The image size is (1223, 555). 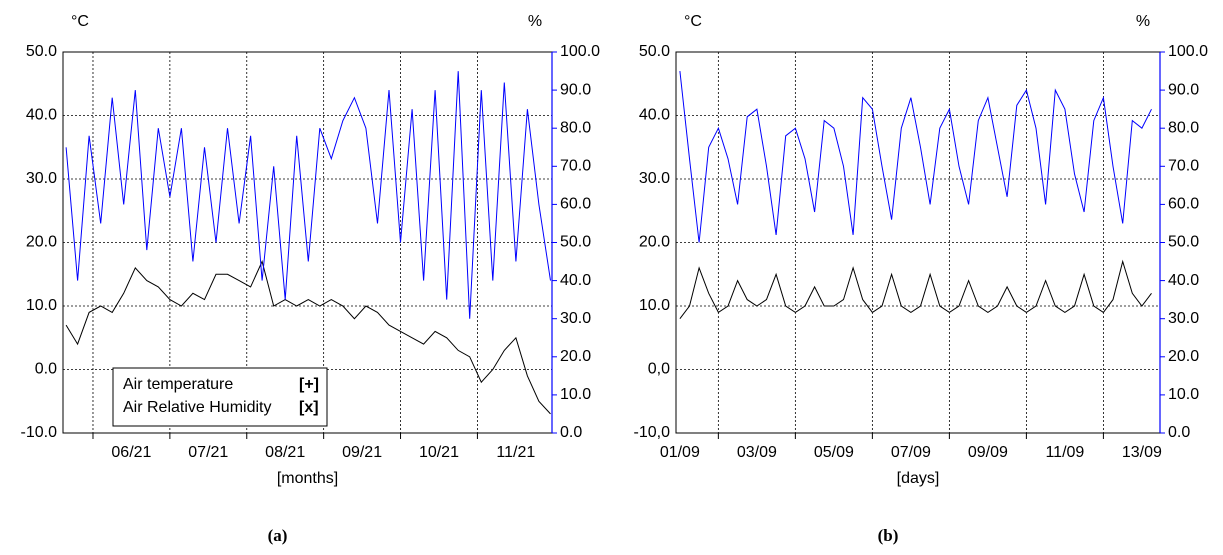 What do you see at coordinates (307, 478) in the screenshot?
I see `x-axis-title: [months]` at bounding box center [307, 478].